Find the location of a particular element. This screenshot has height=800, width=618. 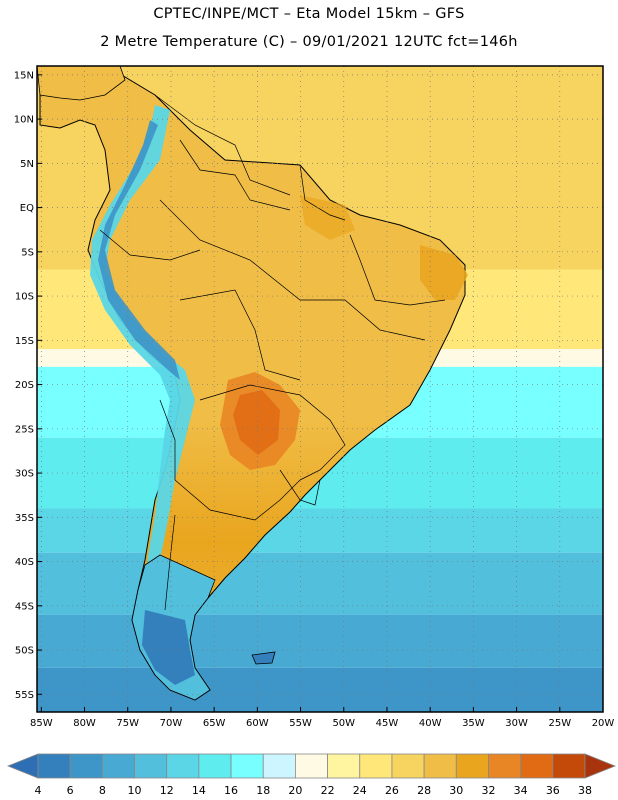

colorbar-legend: 4 6 8 10 12 14 16 18 20 22 24 26 28 30 32 34 36 38 is located at coordinates (311, 775).